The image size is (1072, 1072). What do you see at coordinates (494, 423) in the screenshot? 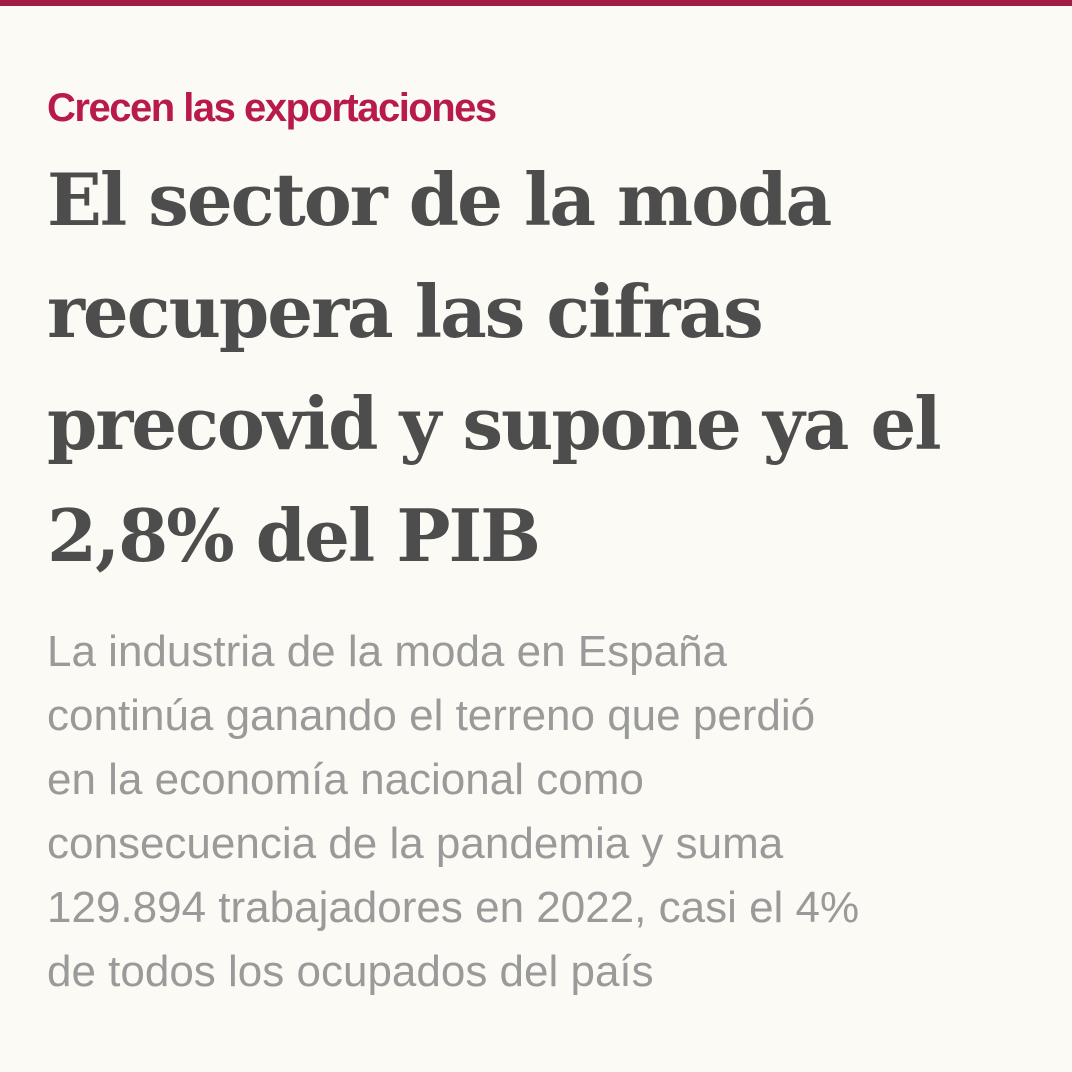
I see `headline-line: precovid y supone ya el` at bounding box center [494, 423].